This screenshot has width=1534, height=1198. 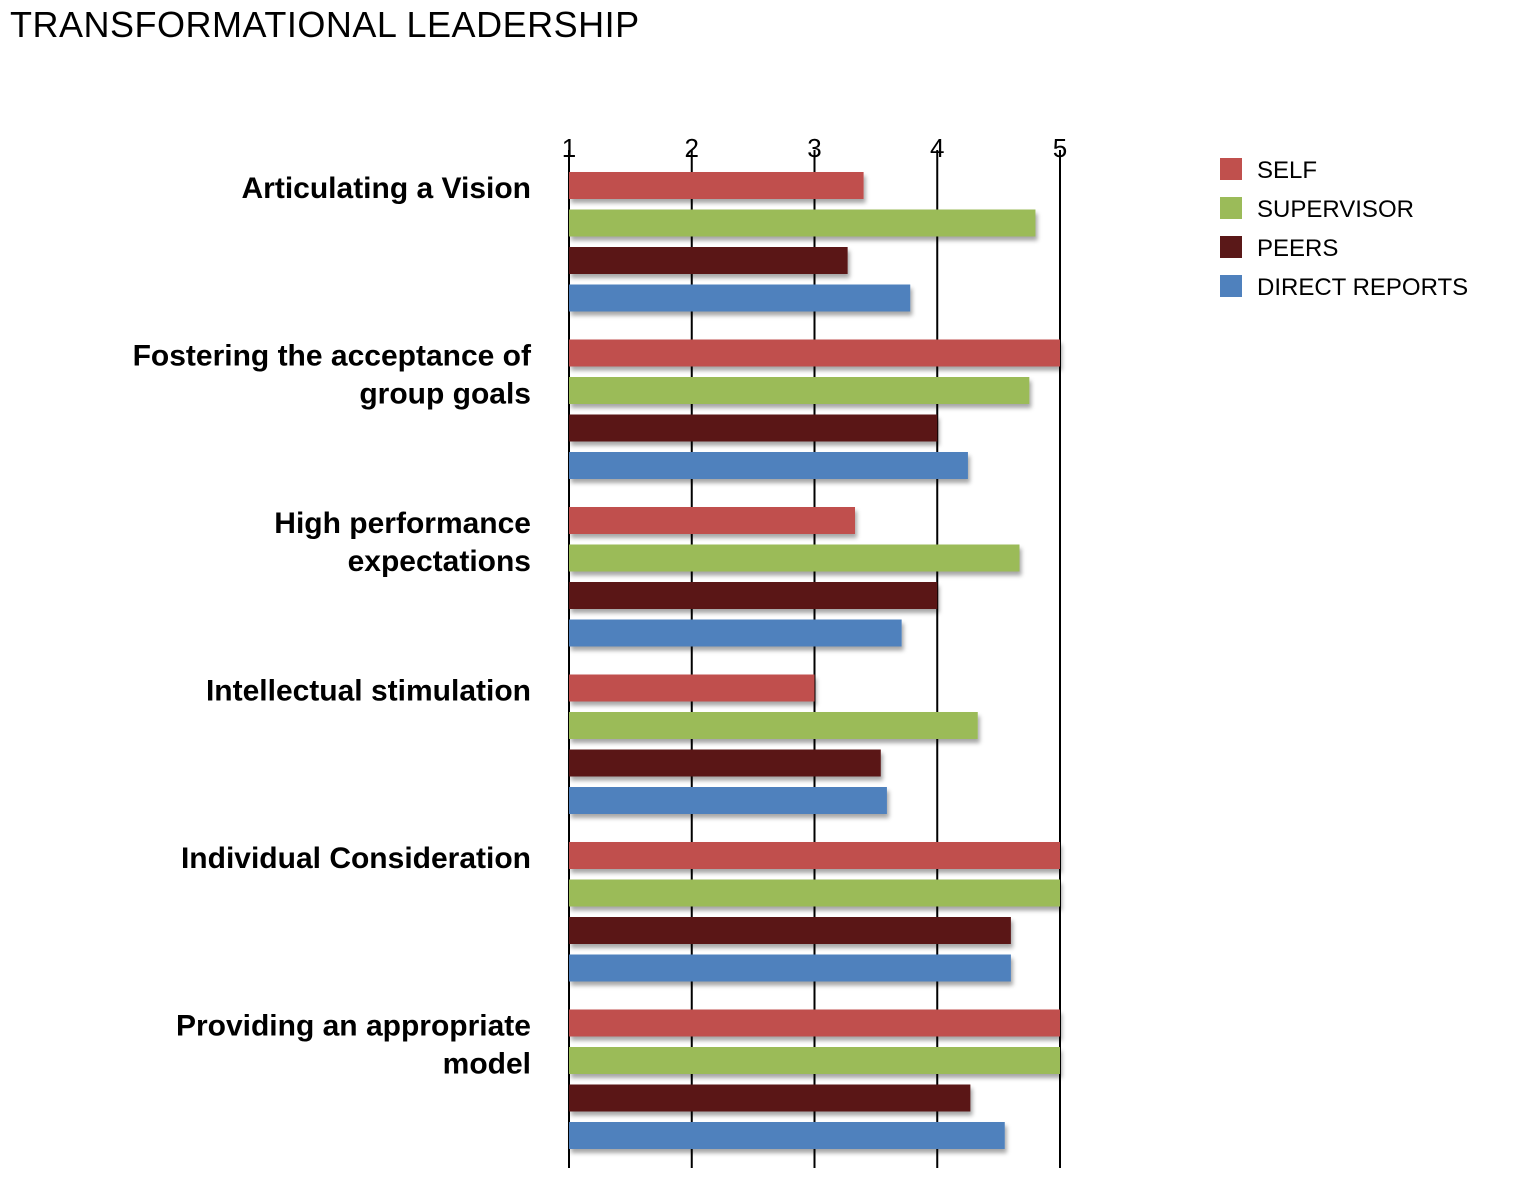 I want to click on bar-direct-reports-5: DIRECT REPORTS: 4.55, so click(x=787, y=1135).